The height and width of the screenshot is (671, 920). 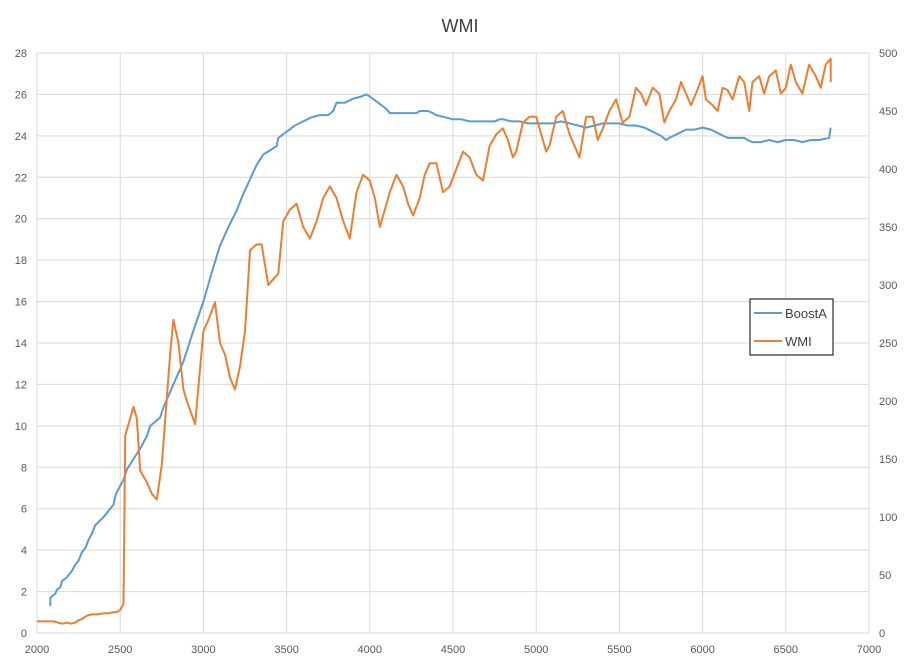 I want to click on x-tick-label: 5500, so click(x=619, y=650).